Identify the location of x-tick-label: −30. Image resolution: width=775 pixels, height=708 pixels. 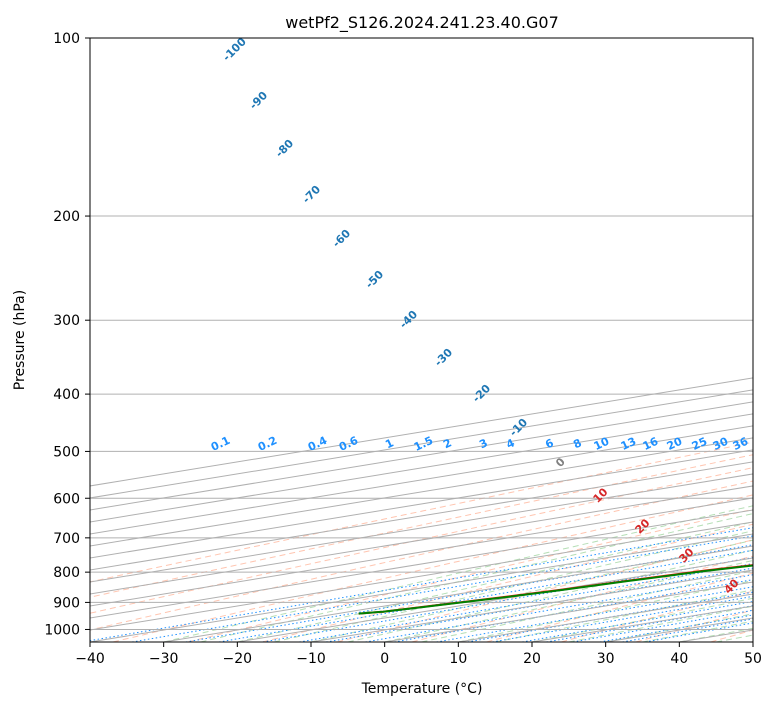
(164, 659).